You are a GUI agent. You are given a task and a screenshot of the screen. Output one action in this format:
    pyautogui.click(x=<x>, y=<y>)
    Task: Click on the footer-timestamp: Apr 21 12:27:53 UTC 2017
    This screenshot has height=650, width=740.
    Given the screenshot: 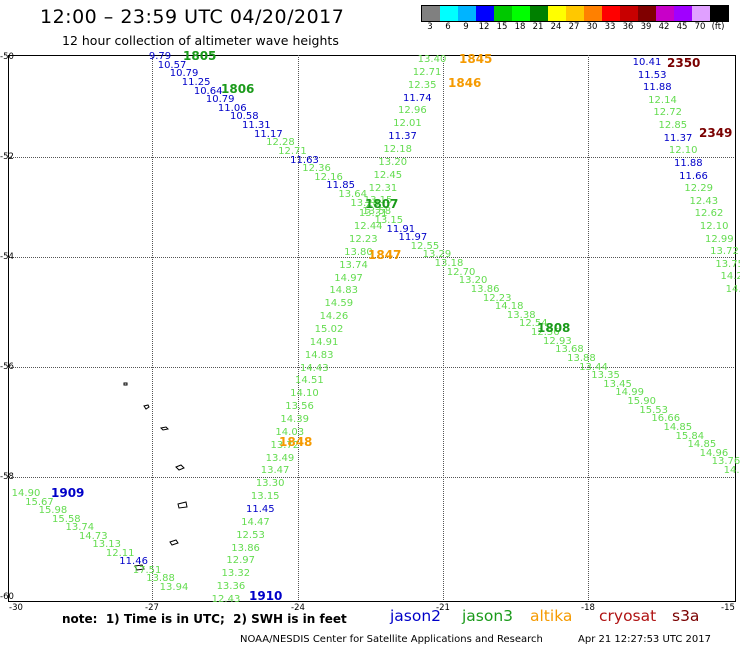 What is the action you would take?
    pyautogui.click(x=644, y=639)
    